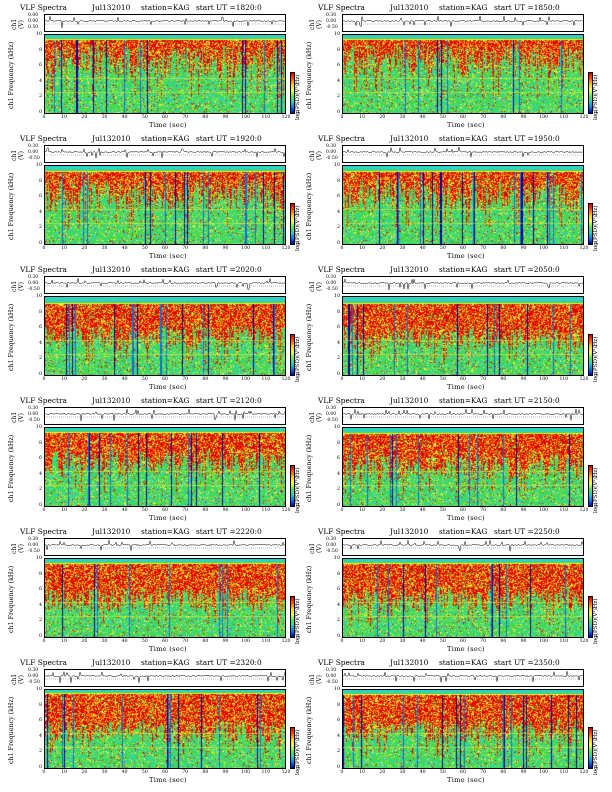 The height and width of the screenshot is (792, 612). Describe the element at coordinates (165, 74) in the screenshot. I see `spectrogram-plot` at that location.